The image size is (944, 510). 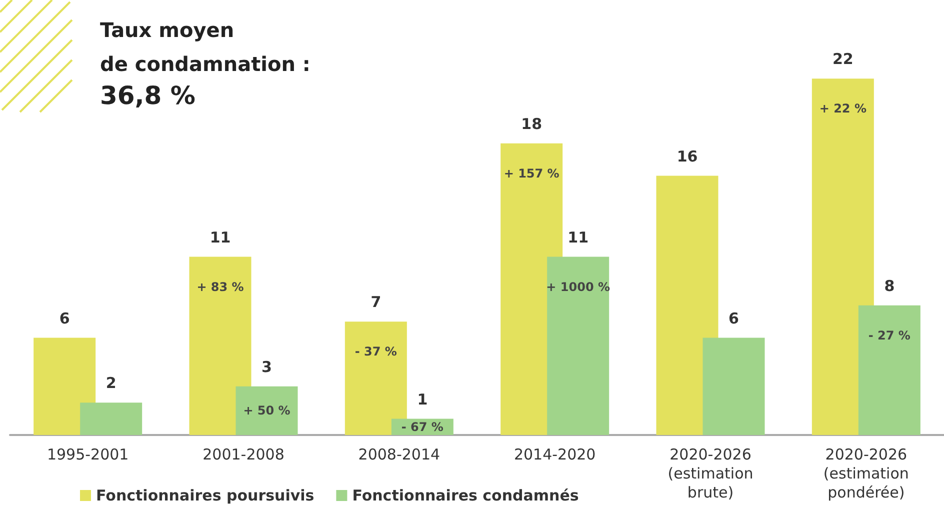 I want to click on annotation: + 50 %, so click(x=266, y=411).